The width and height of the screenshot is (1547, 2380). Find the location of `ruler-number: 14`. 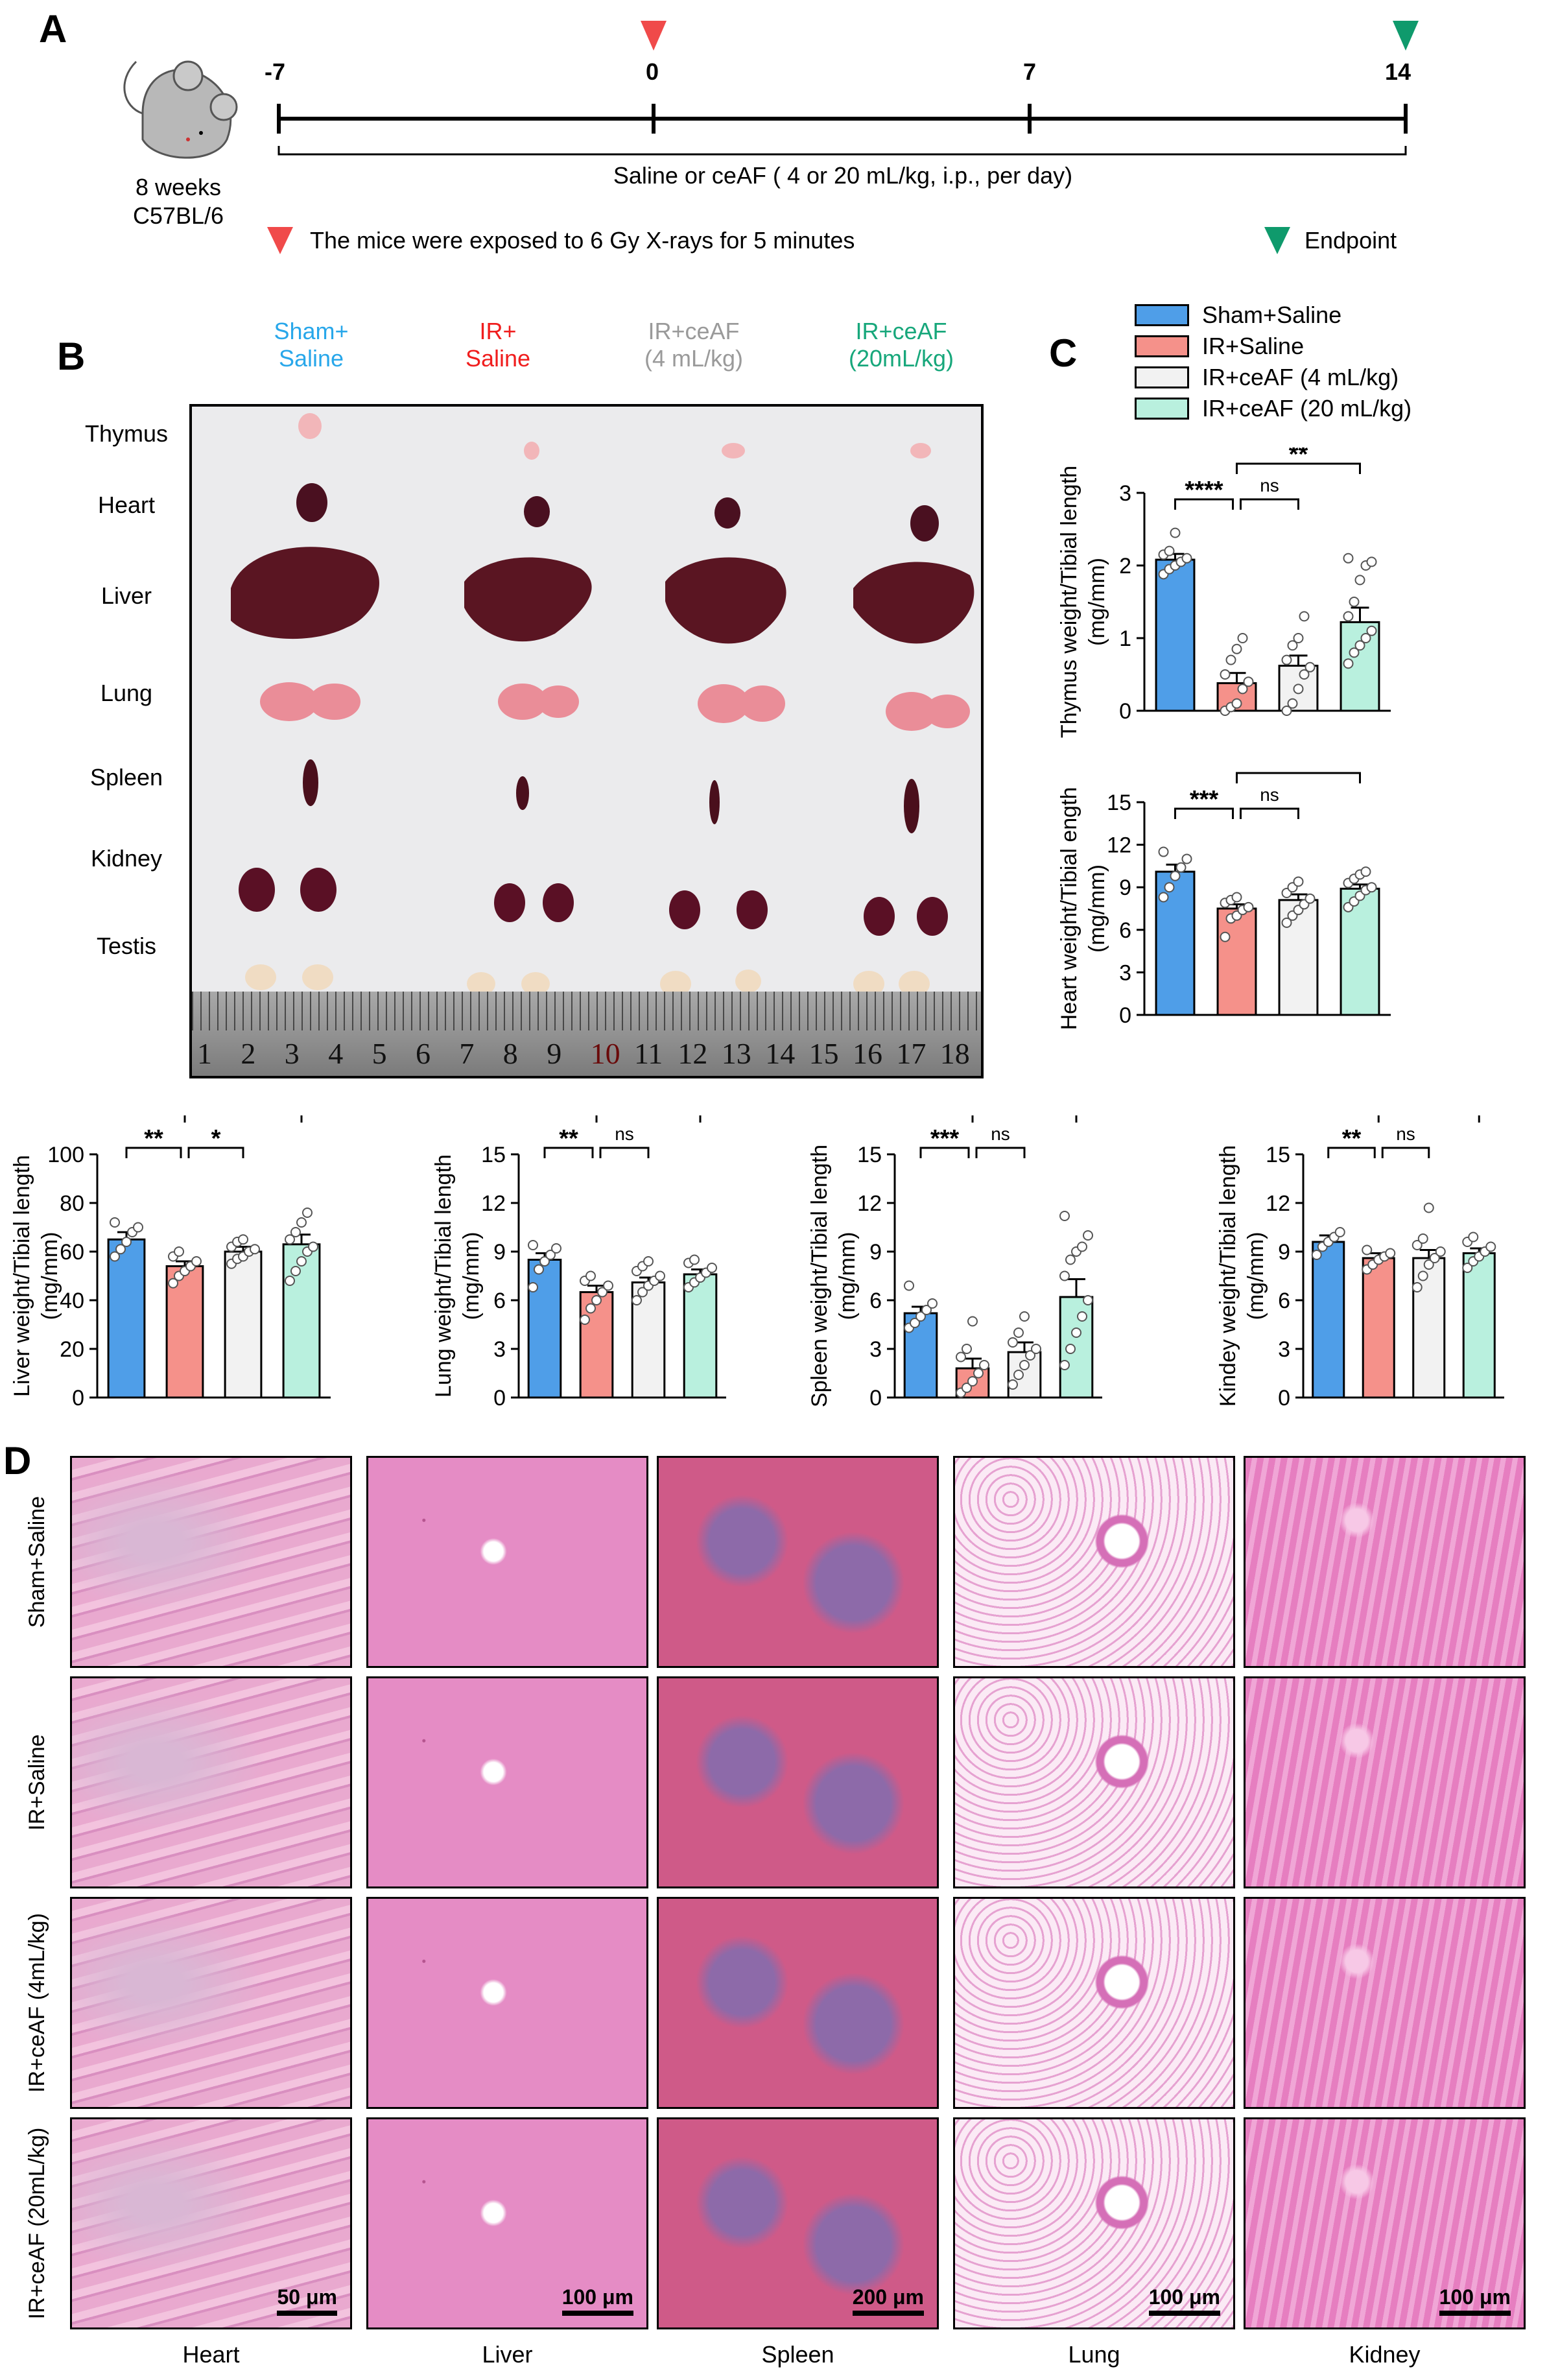

ruler-number: 14 is located at coordinates (781, 1053).